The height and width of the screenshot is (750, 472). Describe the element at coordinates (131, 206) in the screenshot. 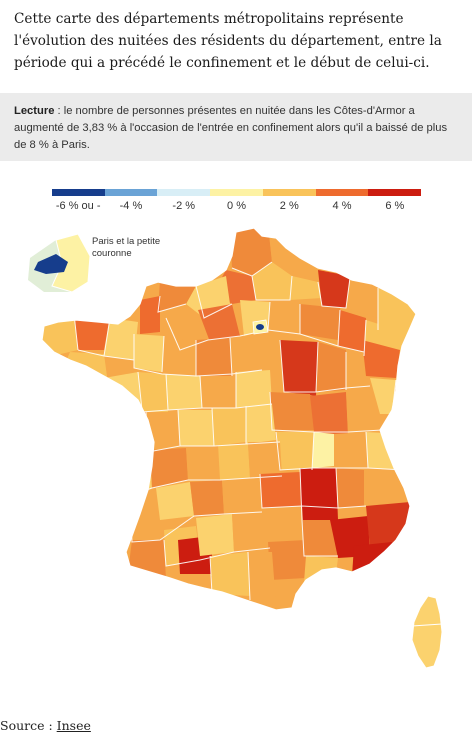

I see `legend-label: -4 %` at that location.